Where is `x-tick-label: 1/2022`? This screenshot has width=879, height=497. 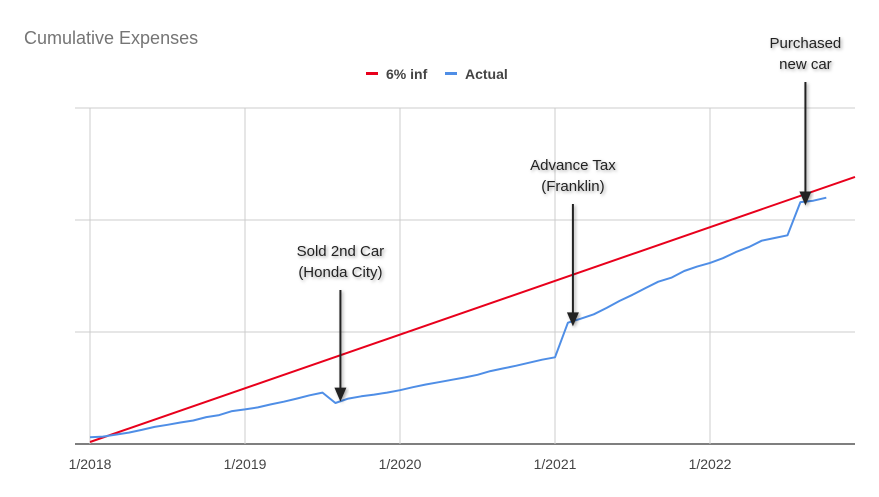
x-tick-label: 1/2022 is located at coordinates (710, 464).